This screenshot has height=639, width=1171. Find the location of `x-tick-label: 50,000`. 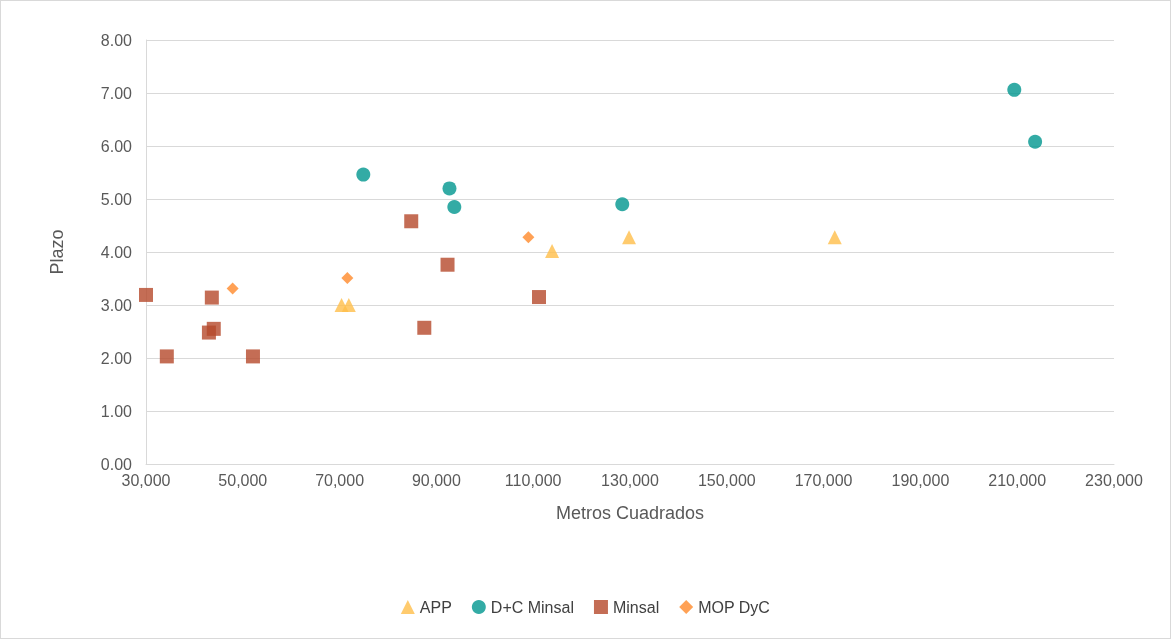

x-tick-label: 50,000 is located at coordinates (243, 480).